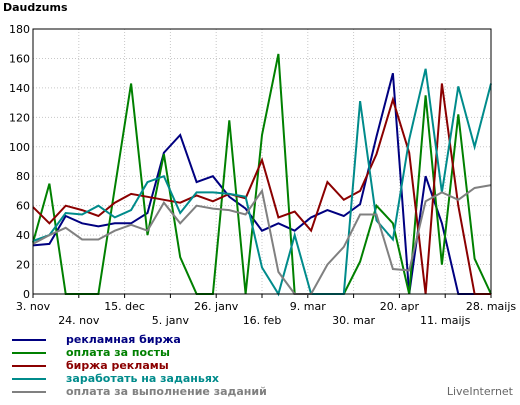  I want to click on legend-label: оплата за выполнение заданий, so click(166, 391).